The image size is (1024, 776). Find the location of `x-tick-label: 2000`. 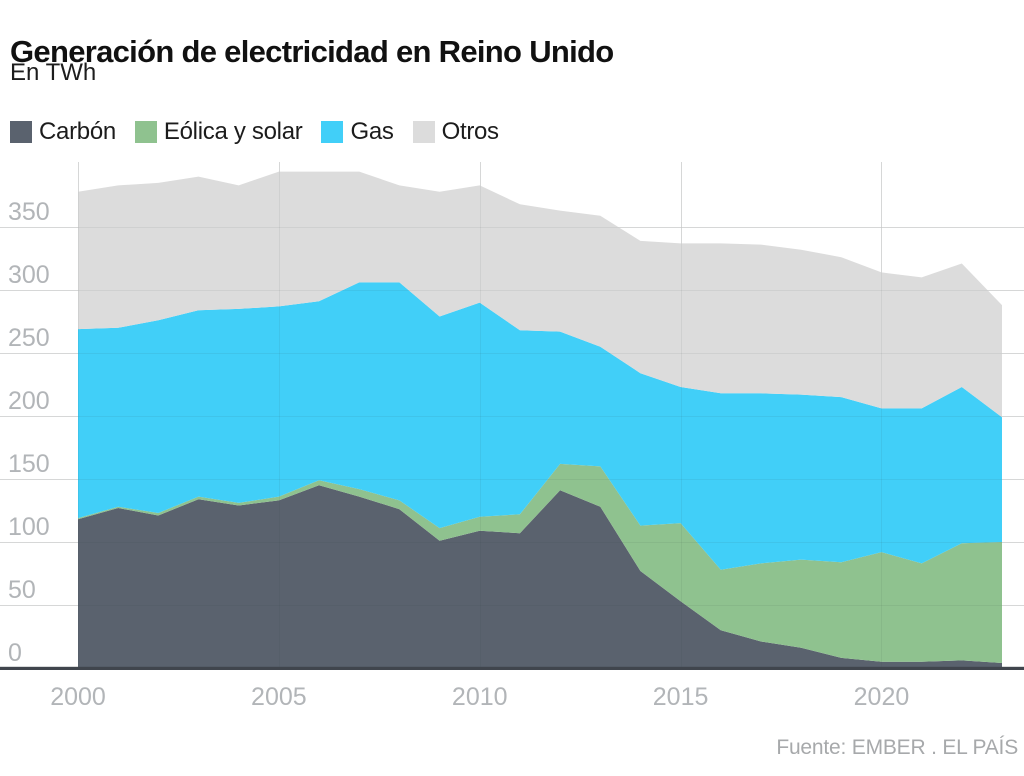

x-tick-label: 2000 is located at coordinates (78, 697).